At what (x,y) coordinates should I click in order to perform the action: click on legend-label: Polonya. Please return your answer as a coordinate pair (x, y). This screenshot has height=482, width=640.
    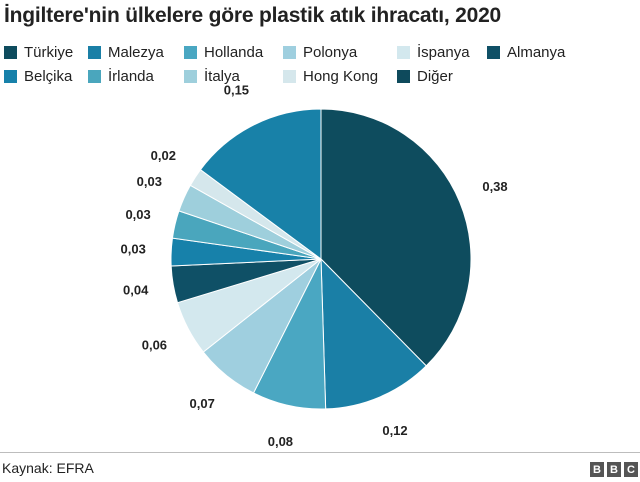
    Looking at the image, I should click on (330, 52).